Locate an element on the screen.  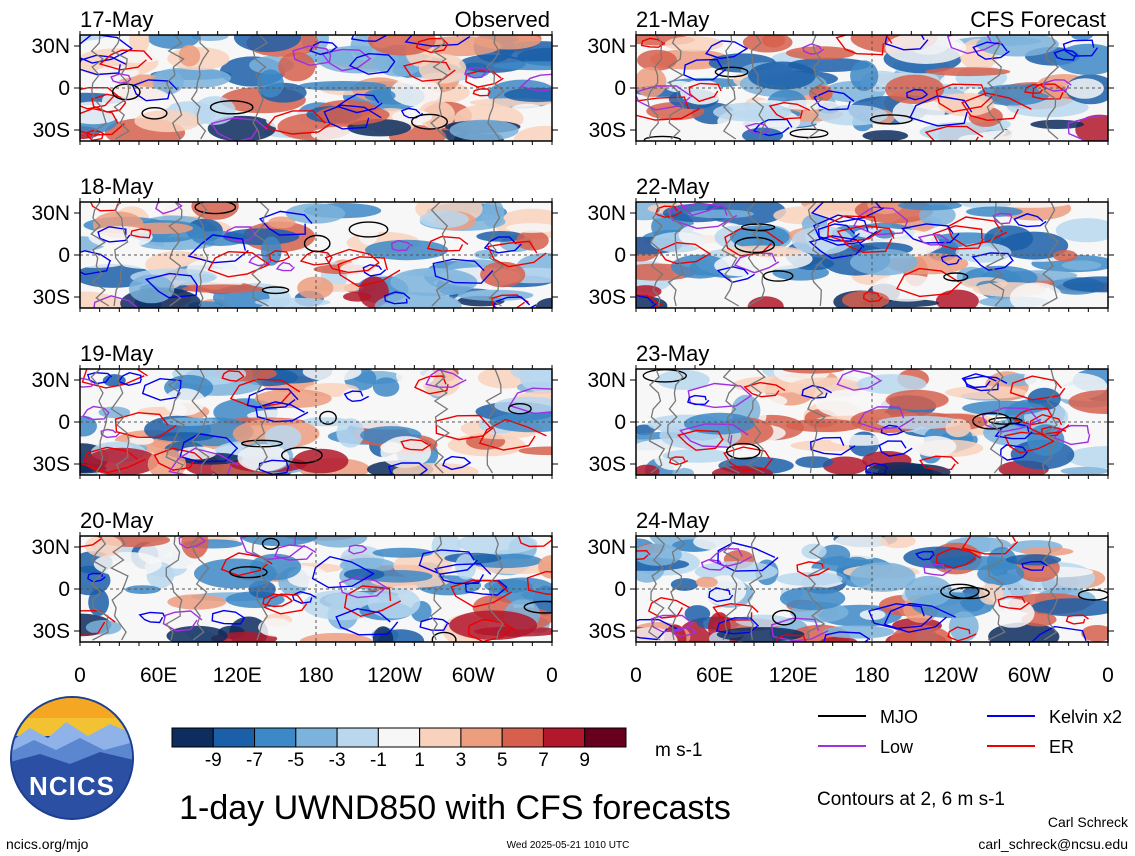
line-legend: MJO Kelvin x2 Low ER is located at coordinates (970, 732).